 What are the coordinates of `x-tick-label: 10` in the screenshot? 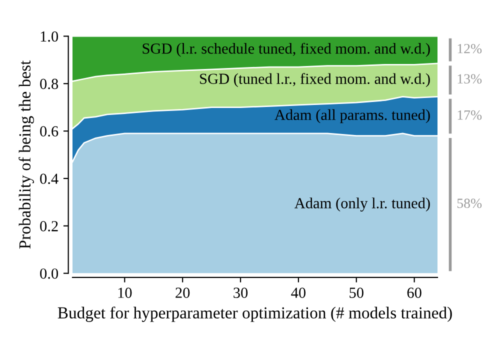 It's located at (125, 293).